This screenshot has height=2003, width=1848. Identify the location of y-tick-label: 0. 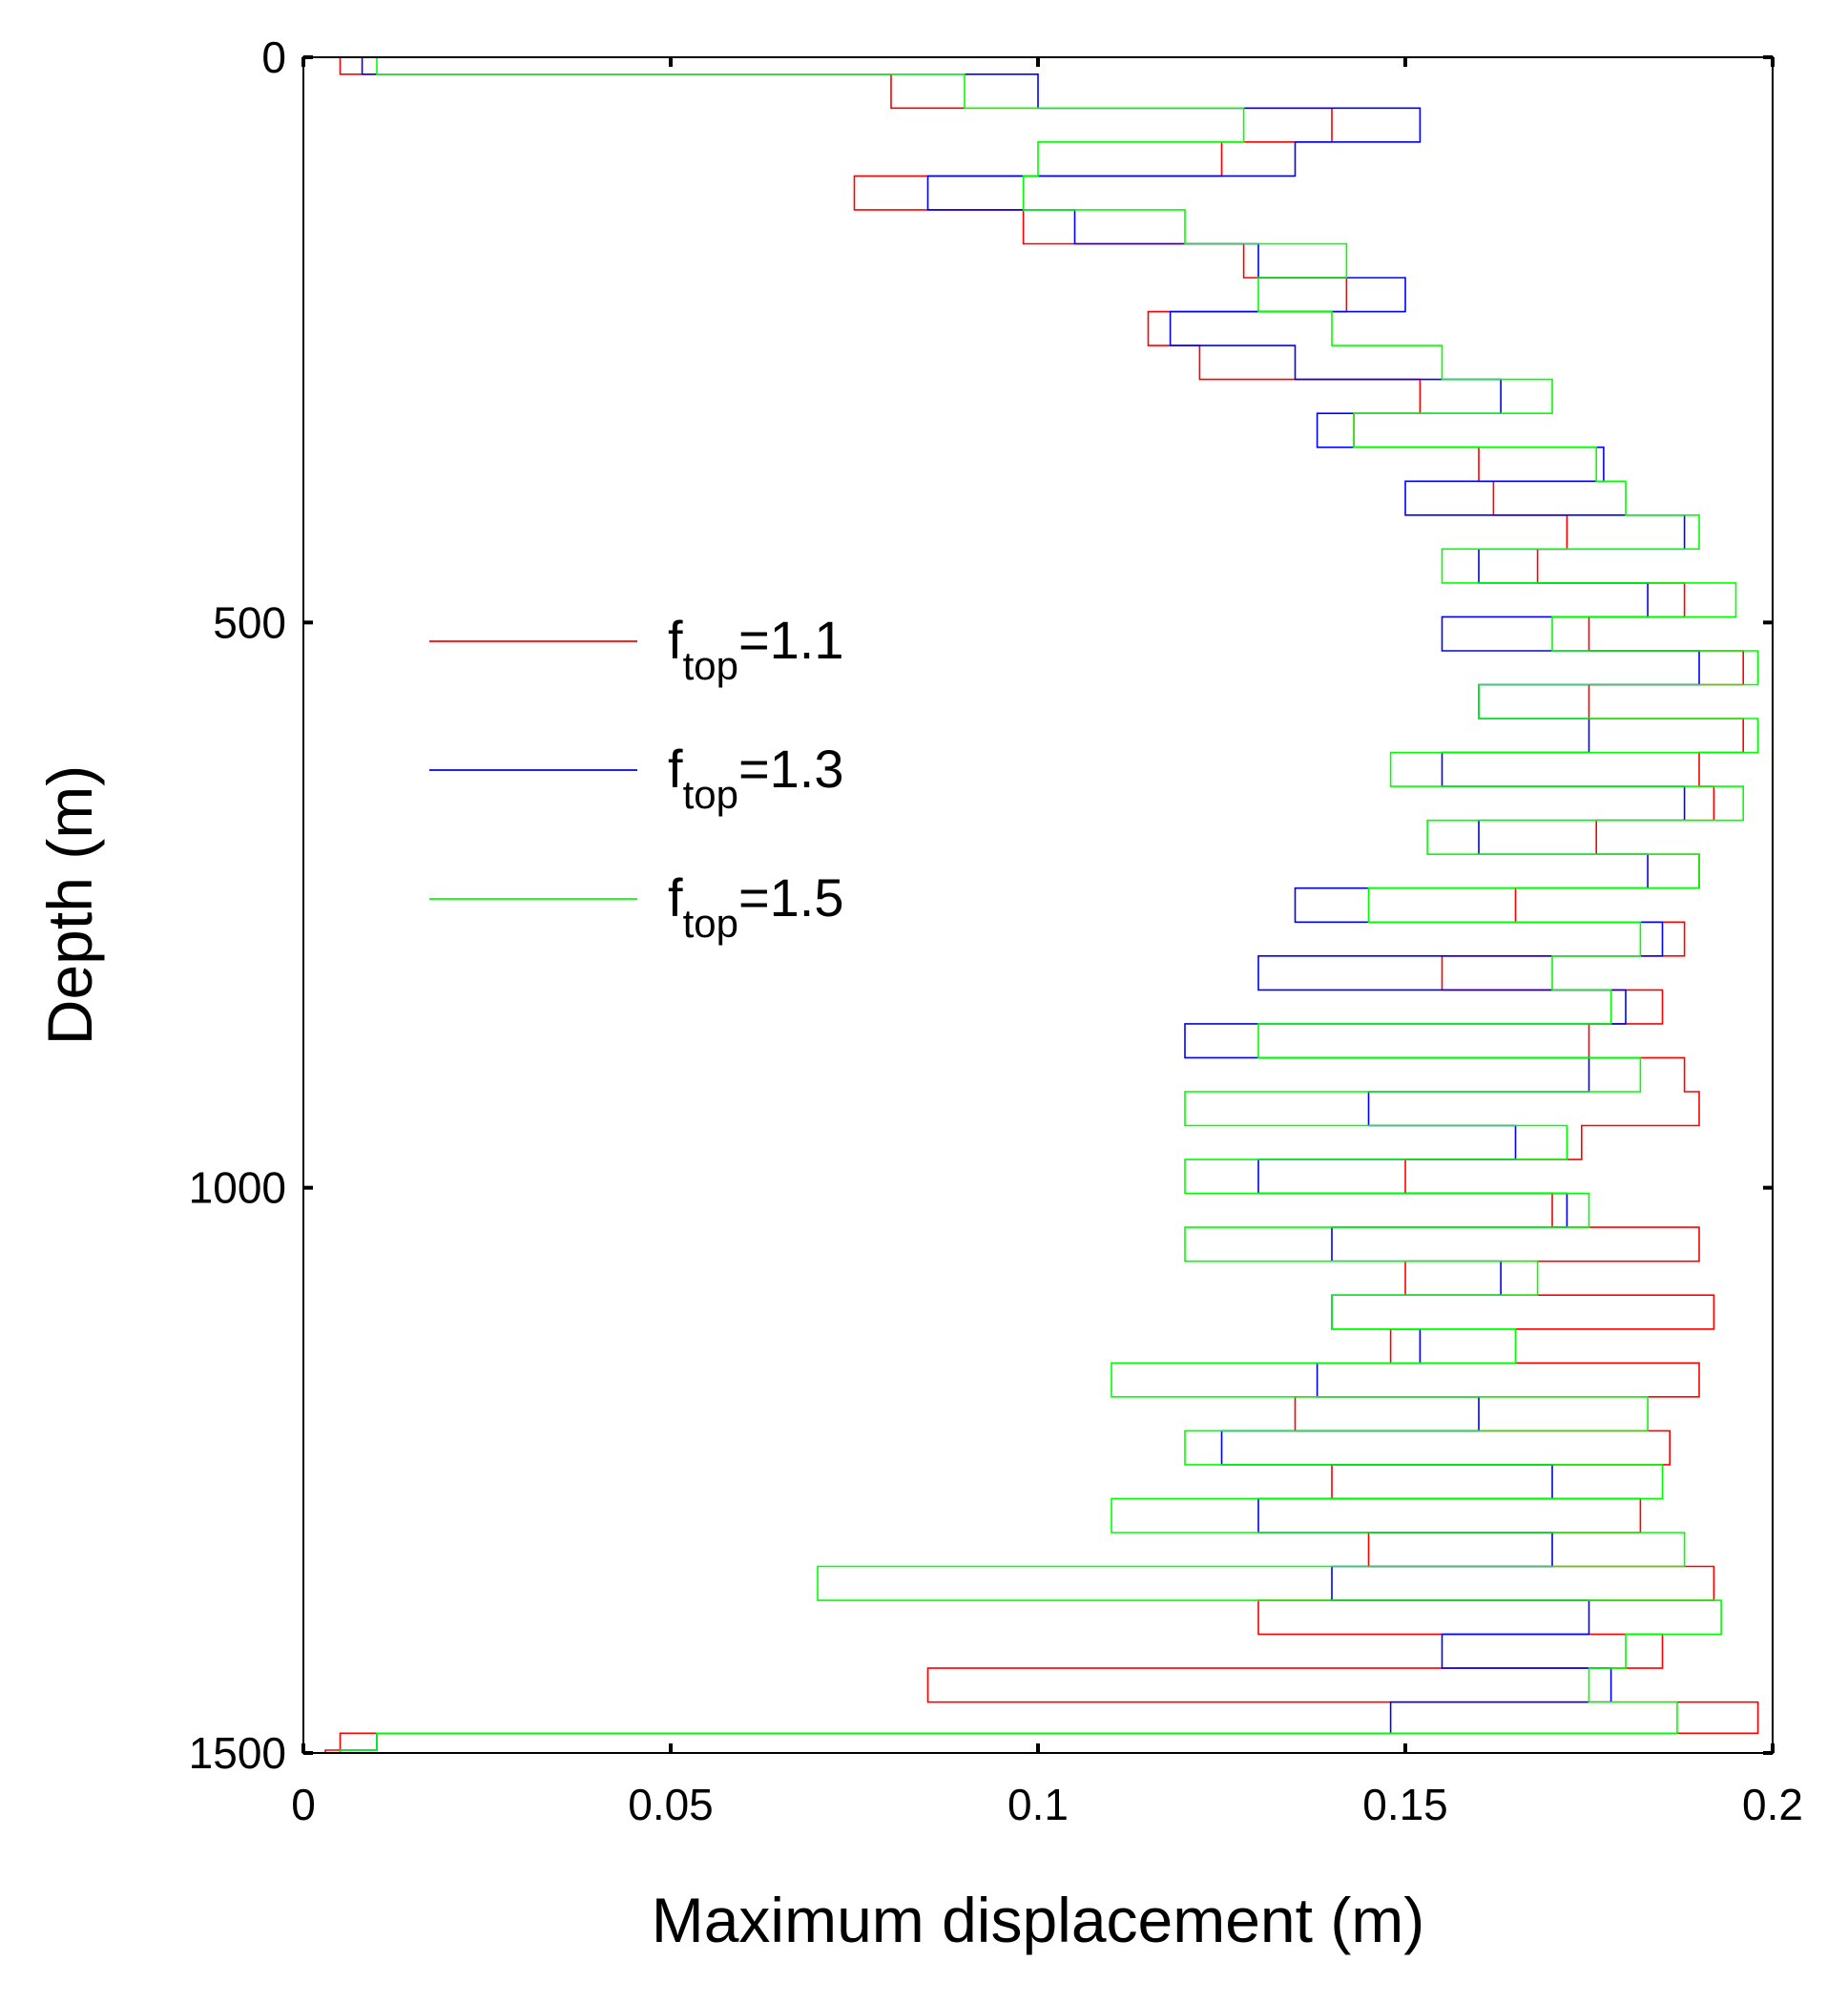
(273, 57).